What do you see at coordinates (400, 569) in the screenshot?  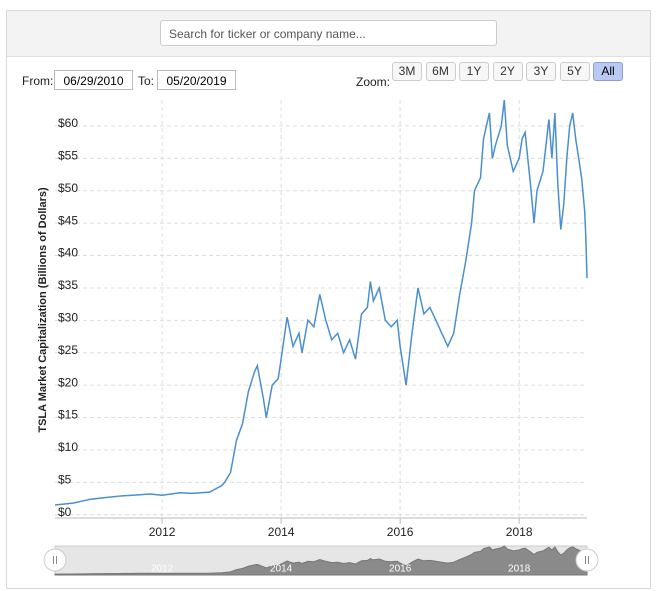 I see `navigator-label: 2016` at bounding box center [400, 569].